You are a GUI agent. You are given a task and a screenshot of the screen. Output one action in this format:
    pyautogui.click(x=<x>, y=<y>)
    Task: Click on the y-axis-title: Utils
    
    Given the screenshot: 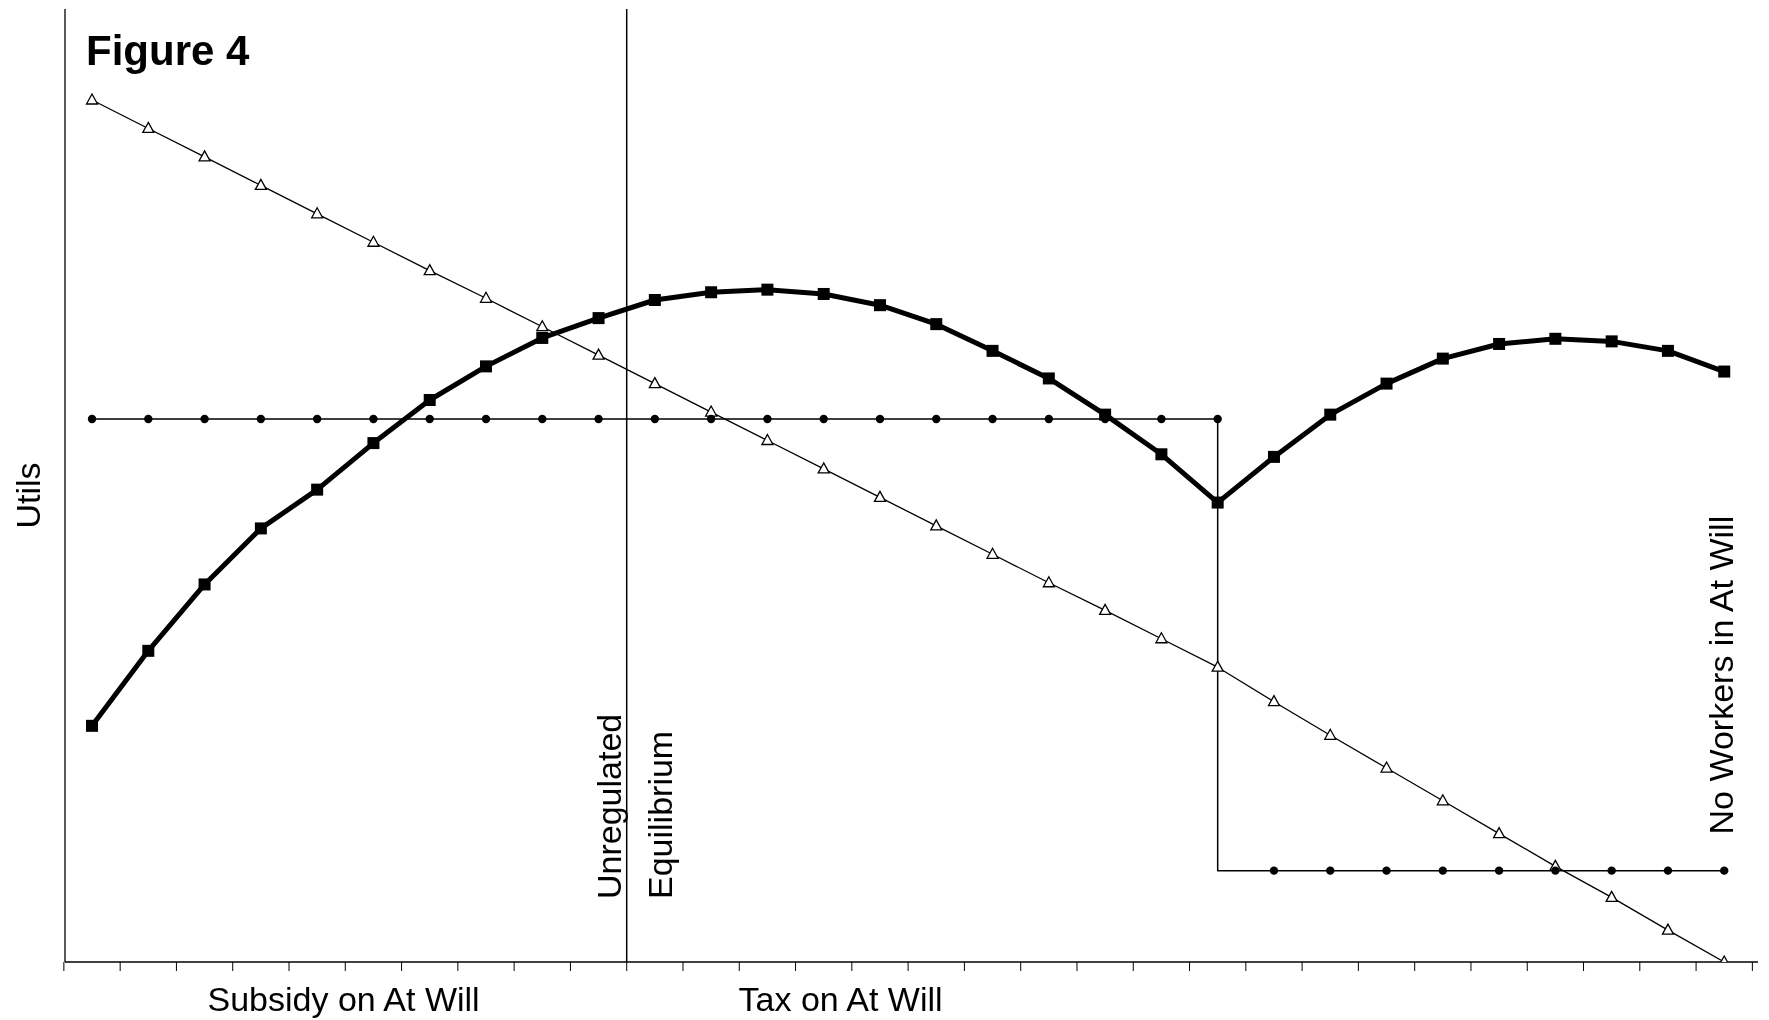 What is the action you would take?
    pyautogui.click(x=28, y=495)
    